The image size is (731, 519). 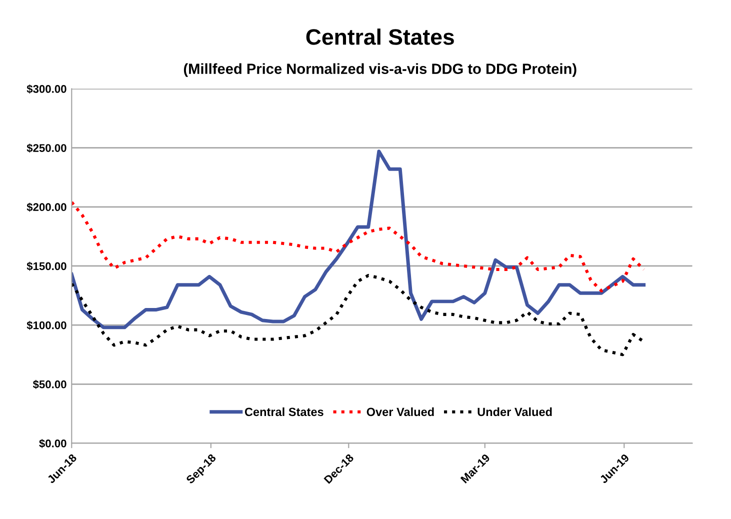 I want to click on y-tick-label: $100.00, so click(x=46, y=325).